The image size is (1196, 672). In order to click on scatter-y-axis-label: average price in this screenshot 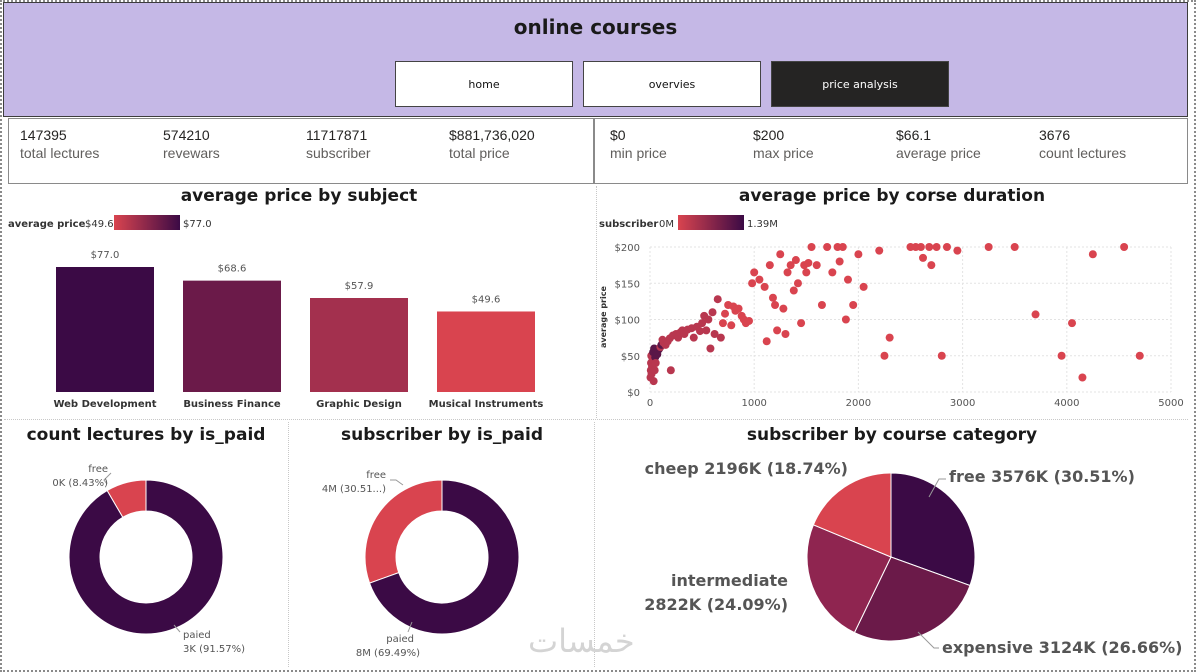, I will do `click(603, 317)`.